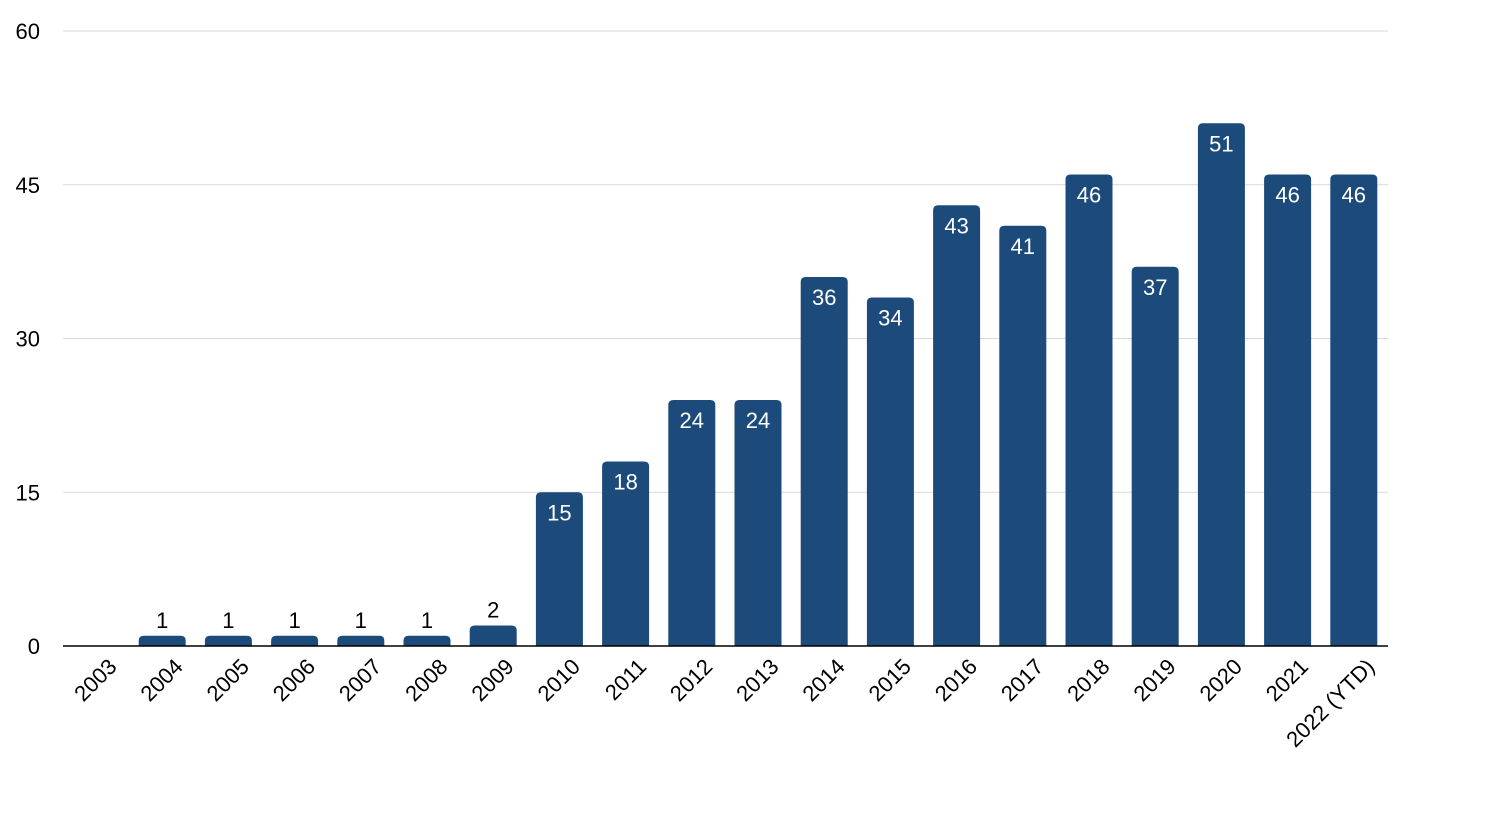  Describe the element at coordinates (824, 297) in the screenshot. I see `data-label-2014: 36` at that location.